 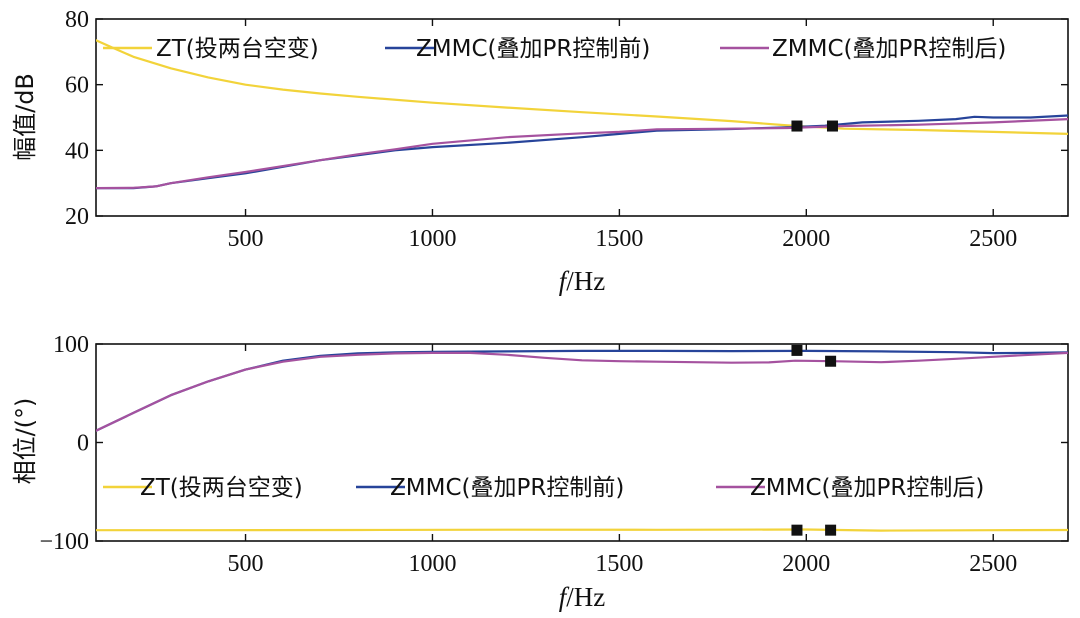 I want to click on phase-series-before, so click(x=582, y=390).